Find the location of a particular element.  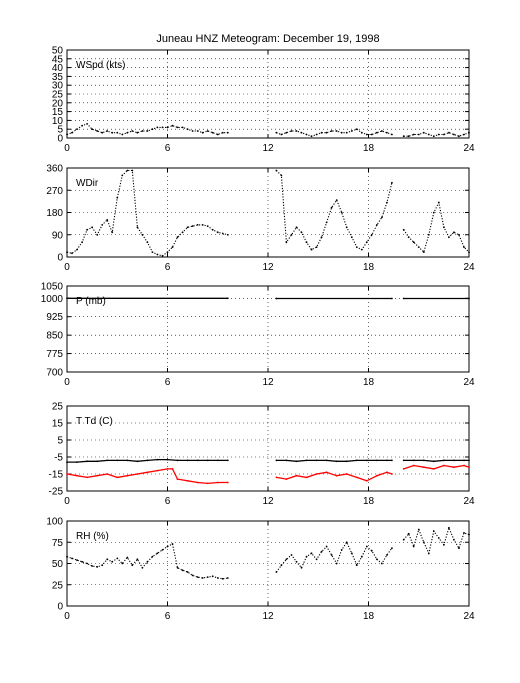

panel-label: T Td (C) is located at coordinates (94, 421).